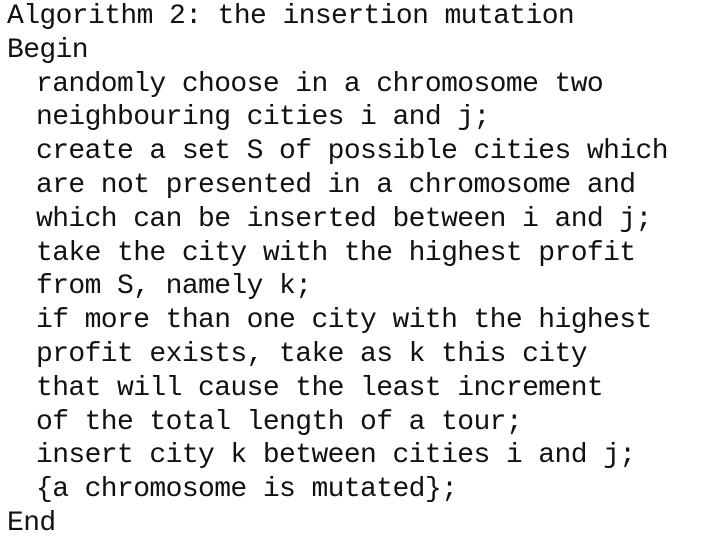 This screenshot has height=541, width=704. What do you see at coordinates (352, 152) in the screenshot?
I see `algorithm-step: create a set S of possible cities which` at bounding box center [352, 152].